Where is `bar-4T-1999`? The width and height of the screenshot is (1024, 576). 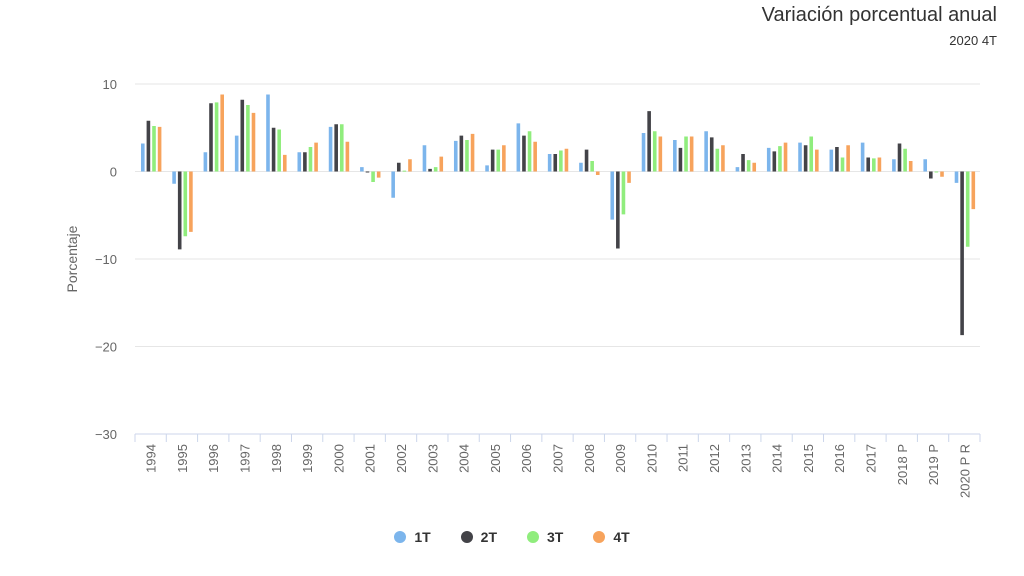
bar-4T-1999 is located at coordinates (316, 157).